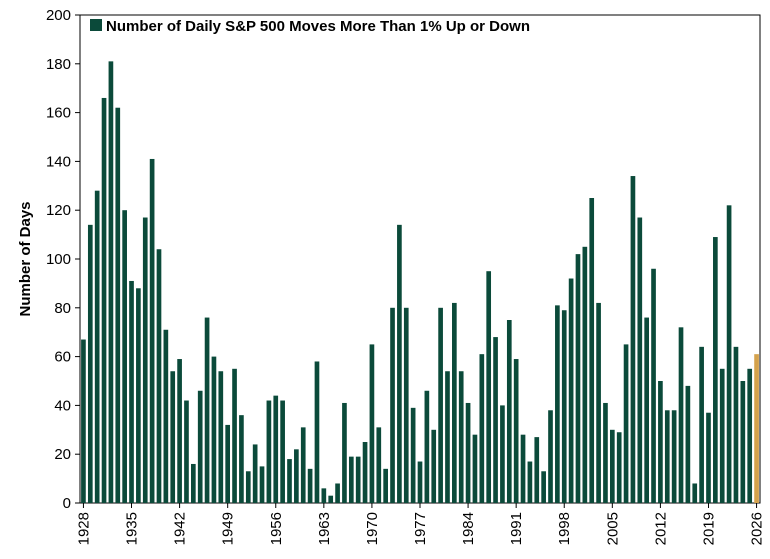  What do you see at coordinates (289, 481) in the screenshot?
I see `bar-1958` at bounding box center [289, 481].